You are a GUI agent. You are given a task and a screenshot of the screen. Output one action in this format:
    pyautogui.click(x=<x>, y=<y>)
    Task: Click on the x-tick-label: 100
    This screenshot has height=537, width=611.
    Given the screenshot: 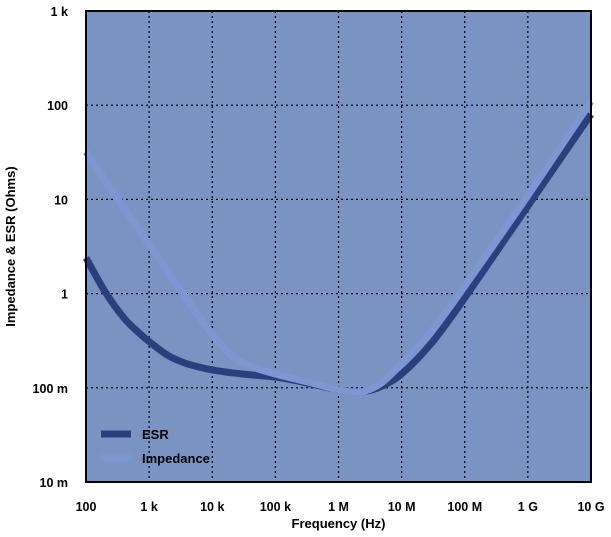 What is the action you would take?
    pyautogui.click(x=86, y=507)
    